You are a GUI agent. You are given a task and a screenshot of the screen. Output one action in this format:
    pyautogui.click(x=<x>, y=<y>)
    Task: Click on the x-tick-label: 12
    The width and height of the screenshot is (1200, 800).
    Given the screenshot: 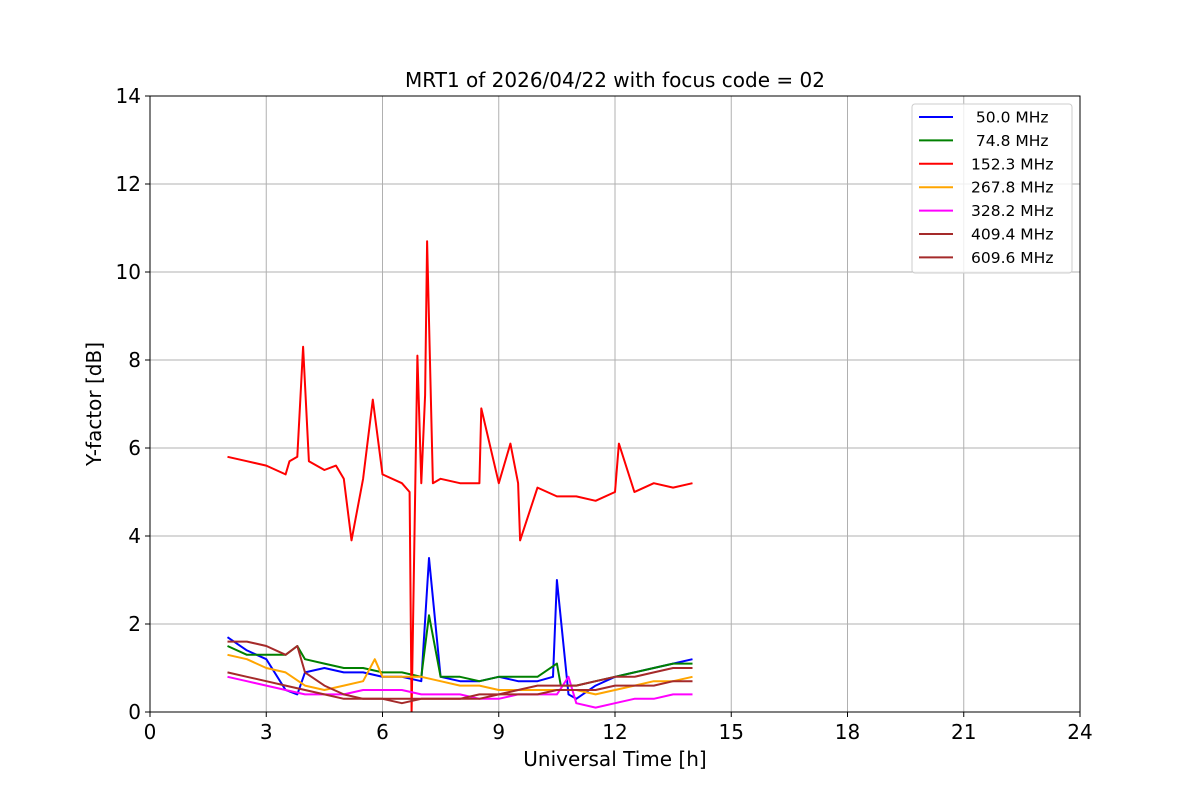 What is the action you would take?
    pyautogui.click(x=614, y=732)
    